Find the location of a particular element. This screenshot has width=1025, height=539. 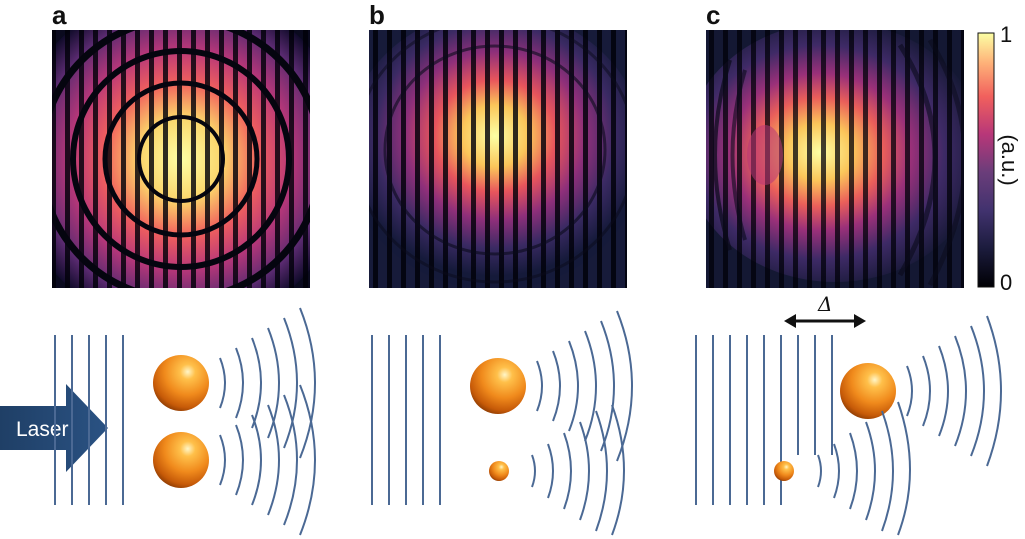

particle-b-large is located at coordinates (498, 386).